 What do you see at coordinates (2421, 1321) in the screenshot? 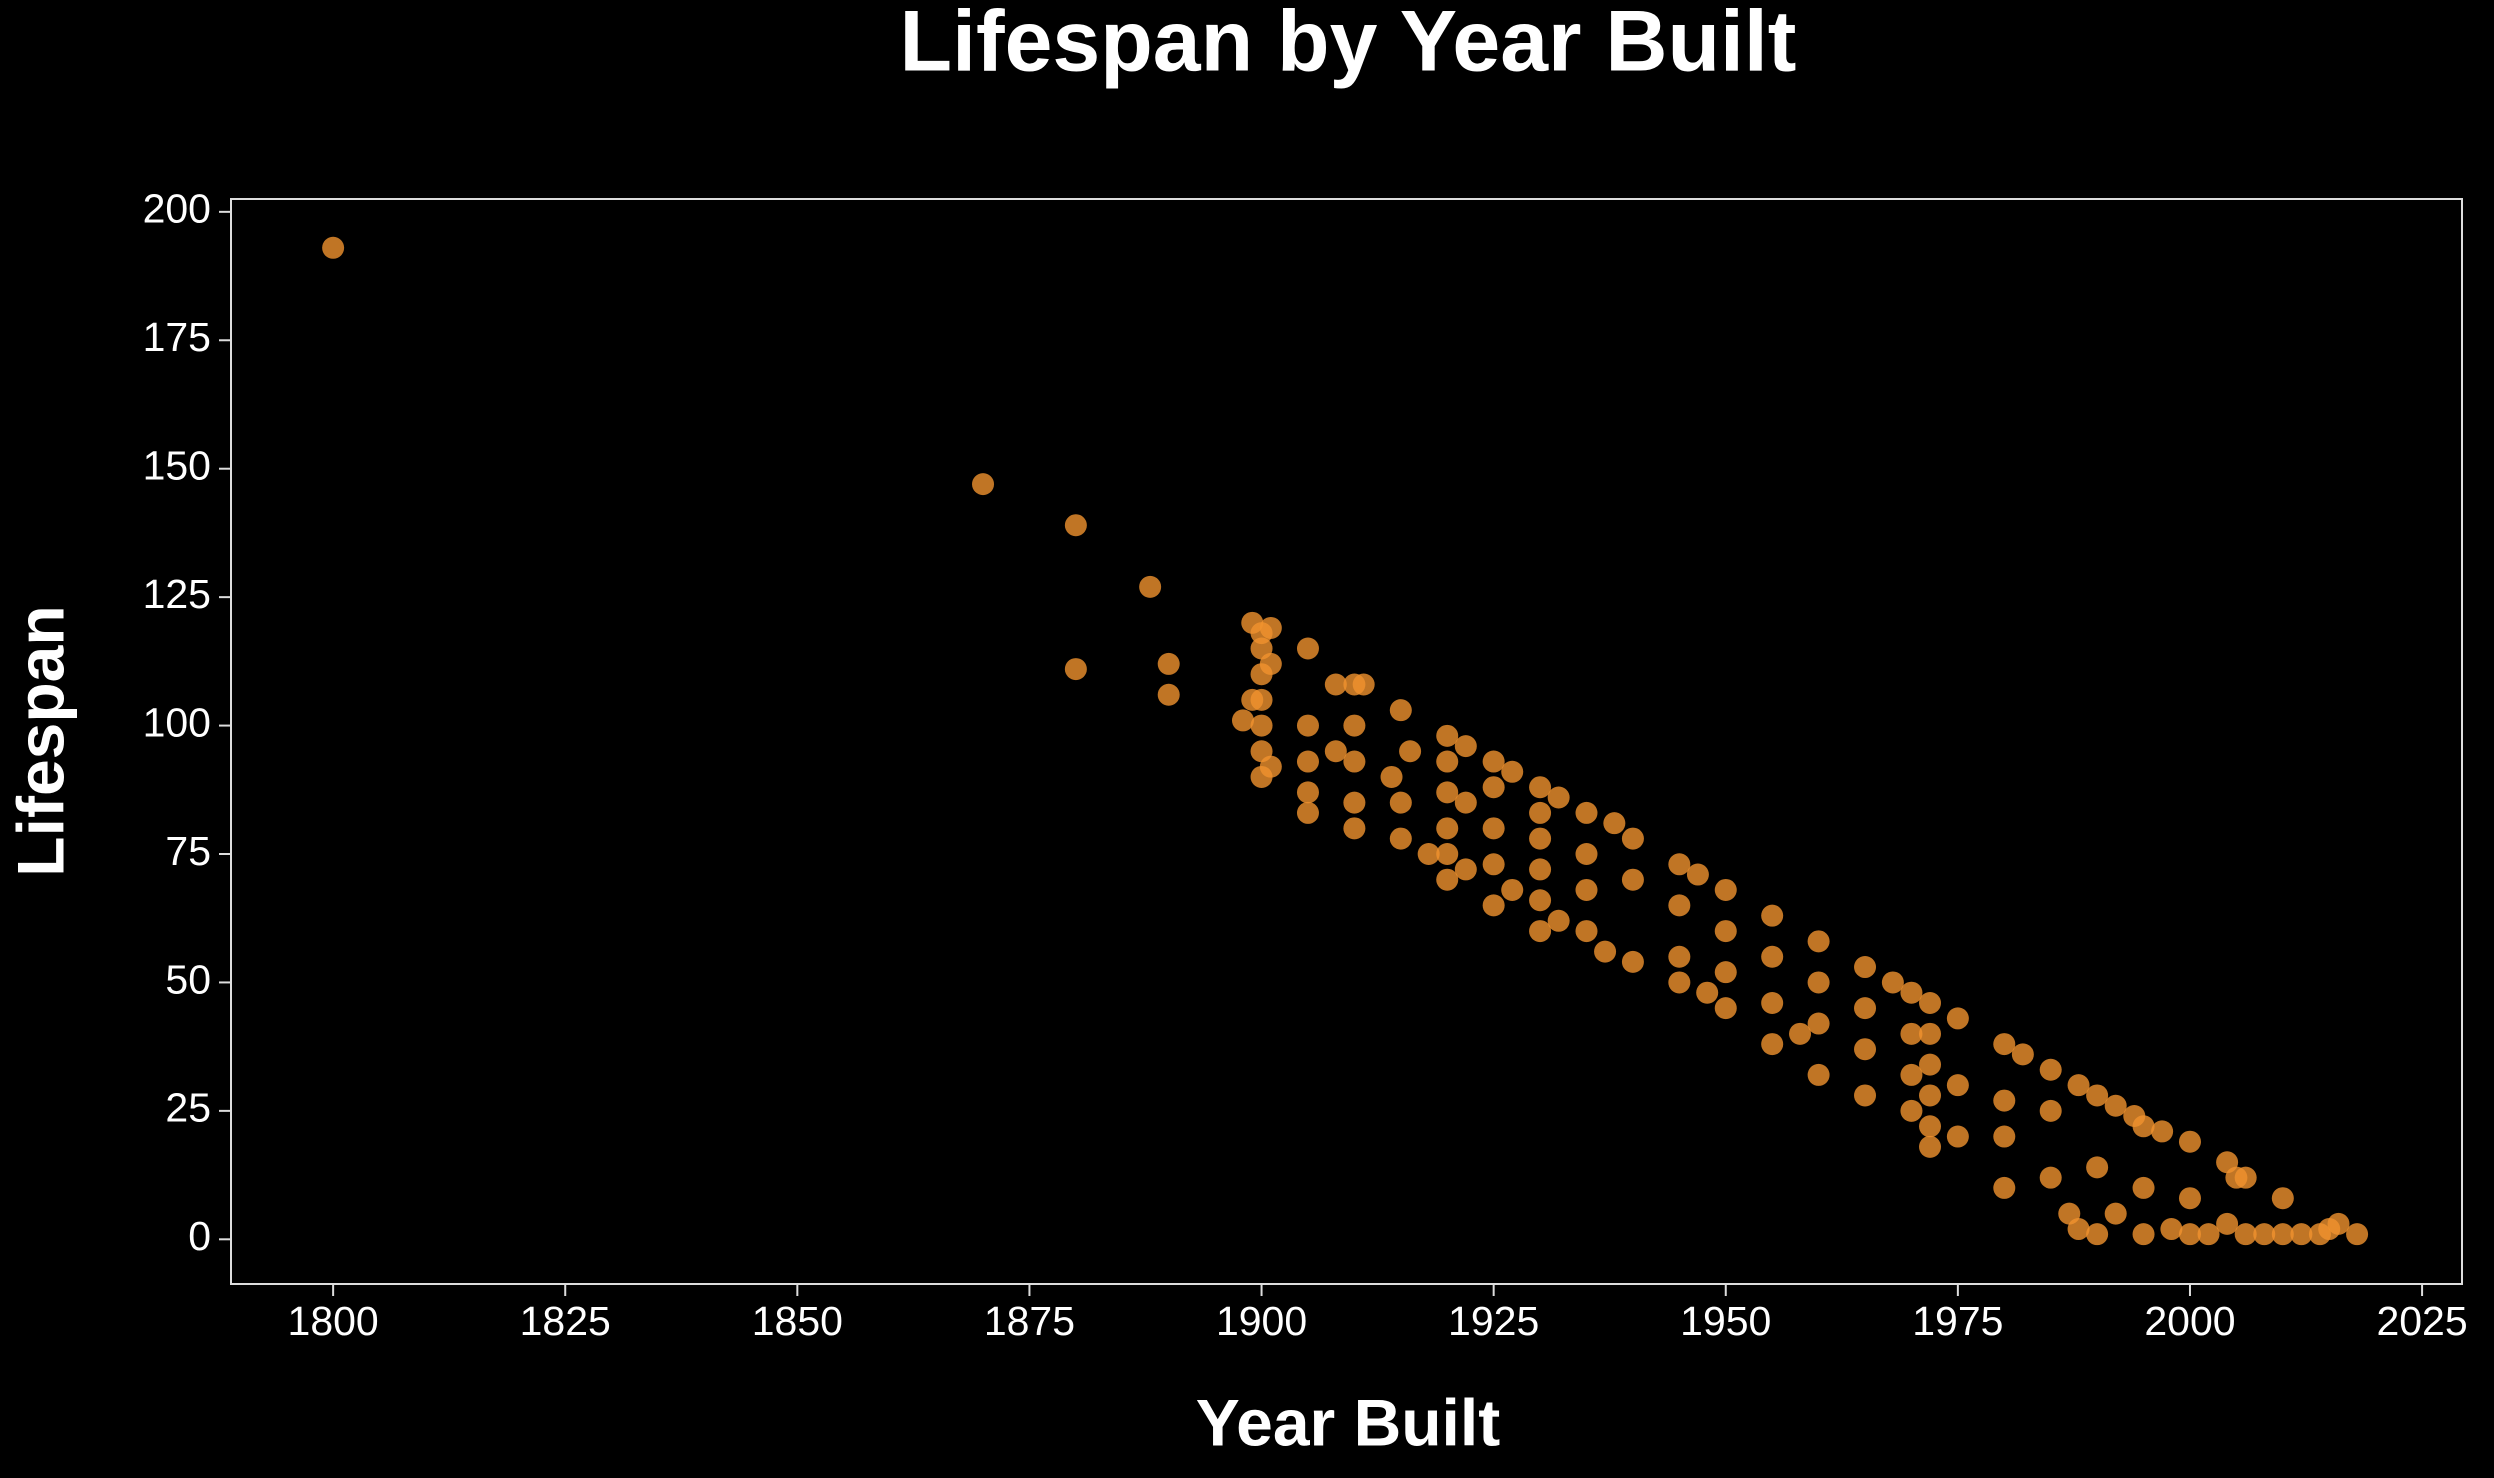
I see `x-tick-label: 2025` at bounding box center [2421, 1321].